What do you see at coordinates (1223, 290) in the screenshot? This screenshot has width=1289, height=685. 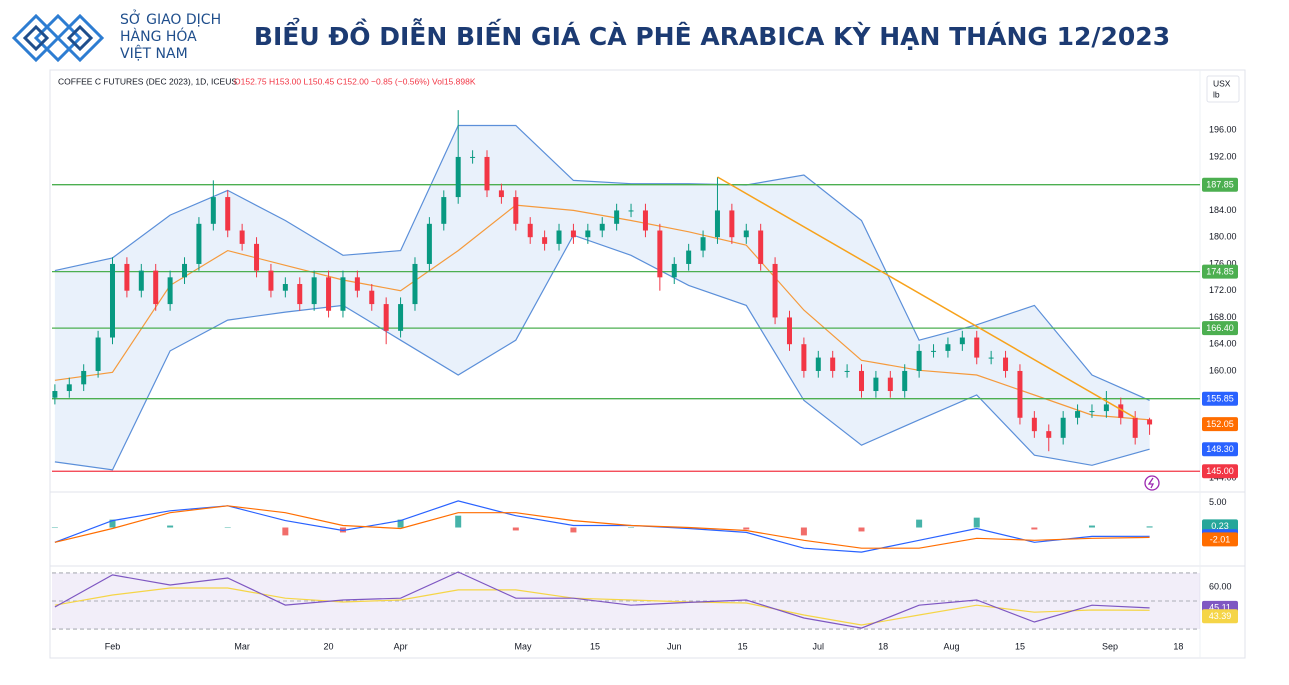 I see `y-tick-label: 172.00` at bounding box center [1223, 290].